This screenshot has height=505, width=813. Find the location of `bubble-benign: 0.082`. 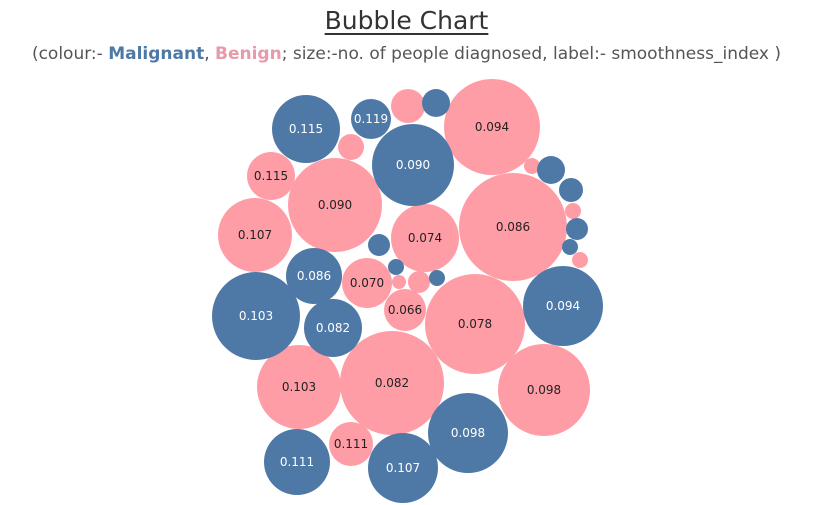

bubble-benign: 0.082 is located at coordinates (392, 383).